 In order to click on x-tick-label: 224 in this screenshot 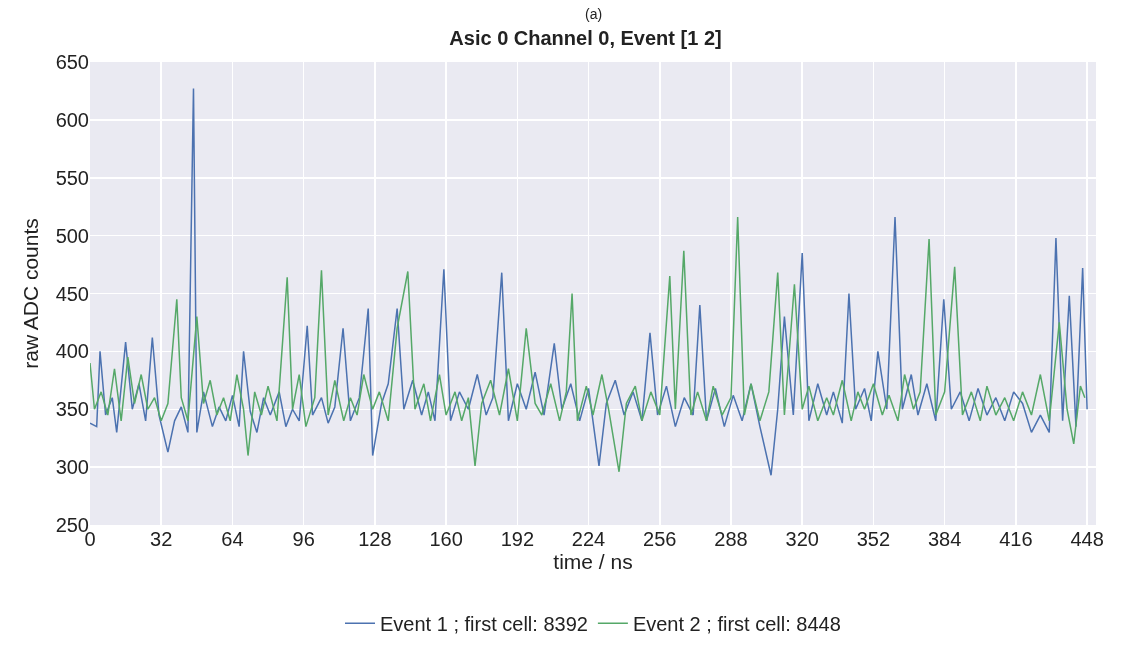, I will do `click(588, 539)`.